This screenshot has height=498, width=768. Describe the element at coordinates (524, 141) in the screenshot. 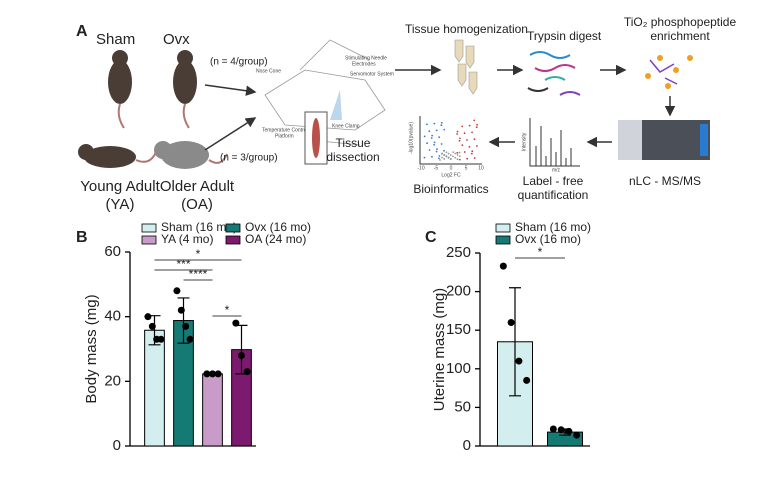

I see `label: Intensity` at that location.